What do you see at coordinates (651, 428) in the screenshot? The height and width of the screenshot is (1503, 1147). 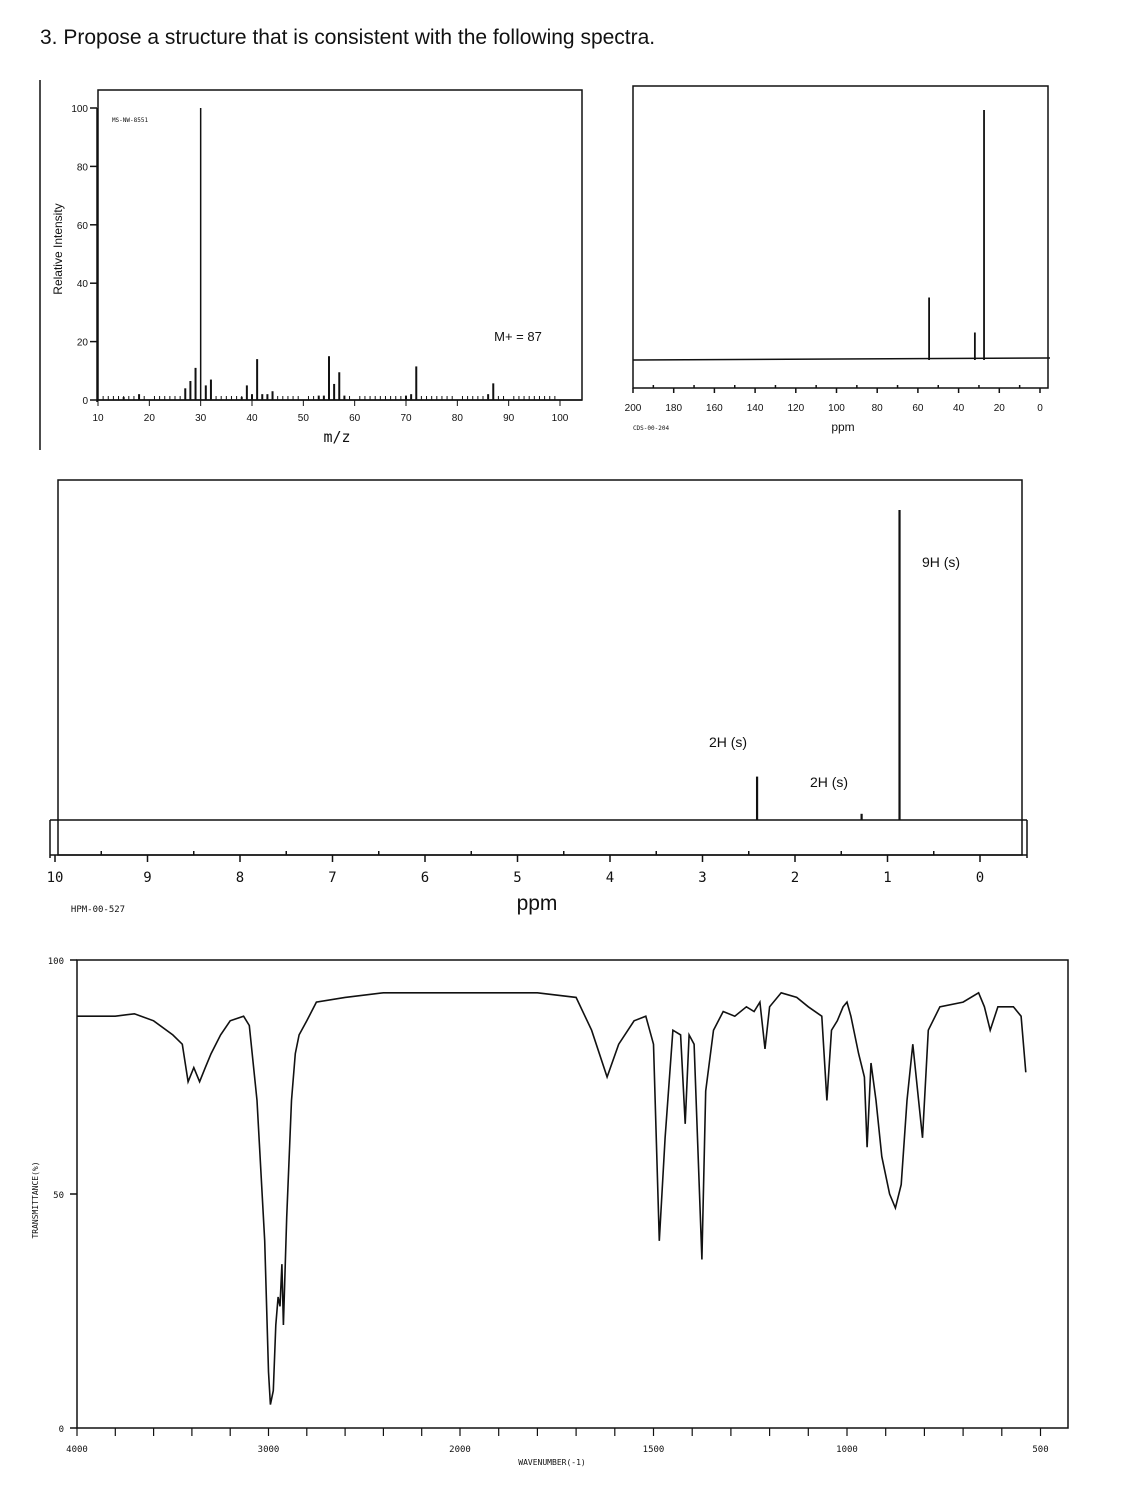 I see `c13-spectrum-code: CDS-00-204` at bounding box center [651, 428].